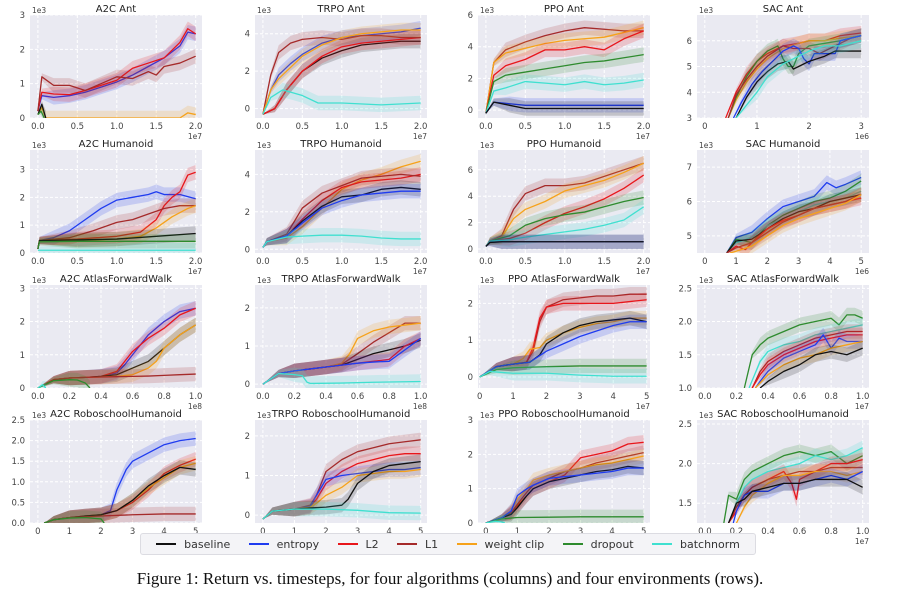 Image resolution: width=900 pixels, height=600 pixels. What do you see at coordinates (862, 271) in the screenshot?
I see `x-exponent-label: 1e6` at bounding box center [862, 271].